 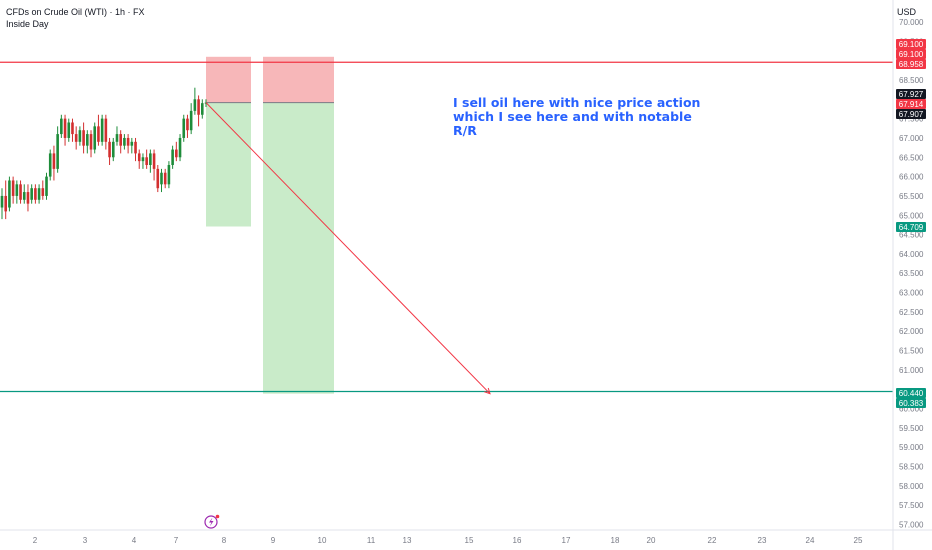 What do you see at coordinates (469, 540) in the screenshot?
I see `time-tick-label: 15` at bounding box center [469, 540].